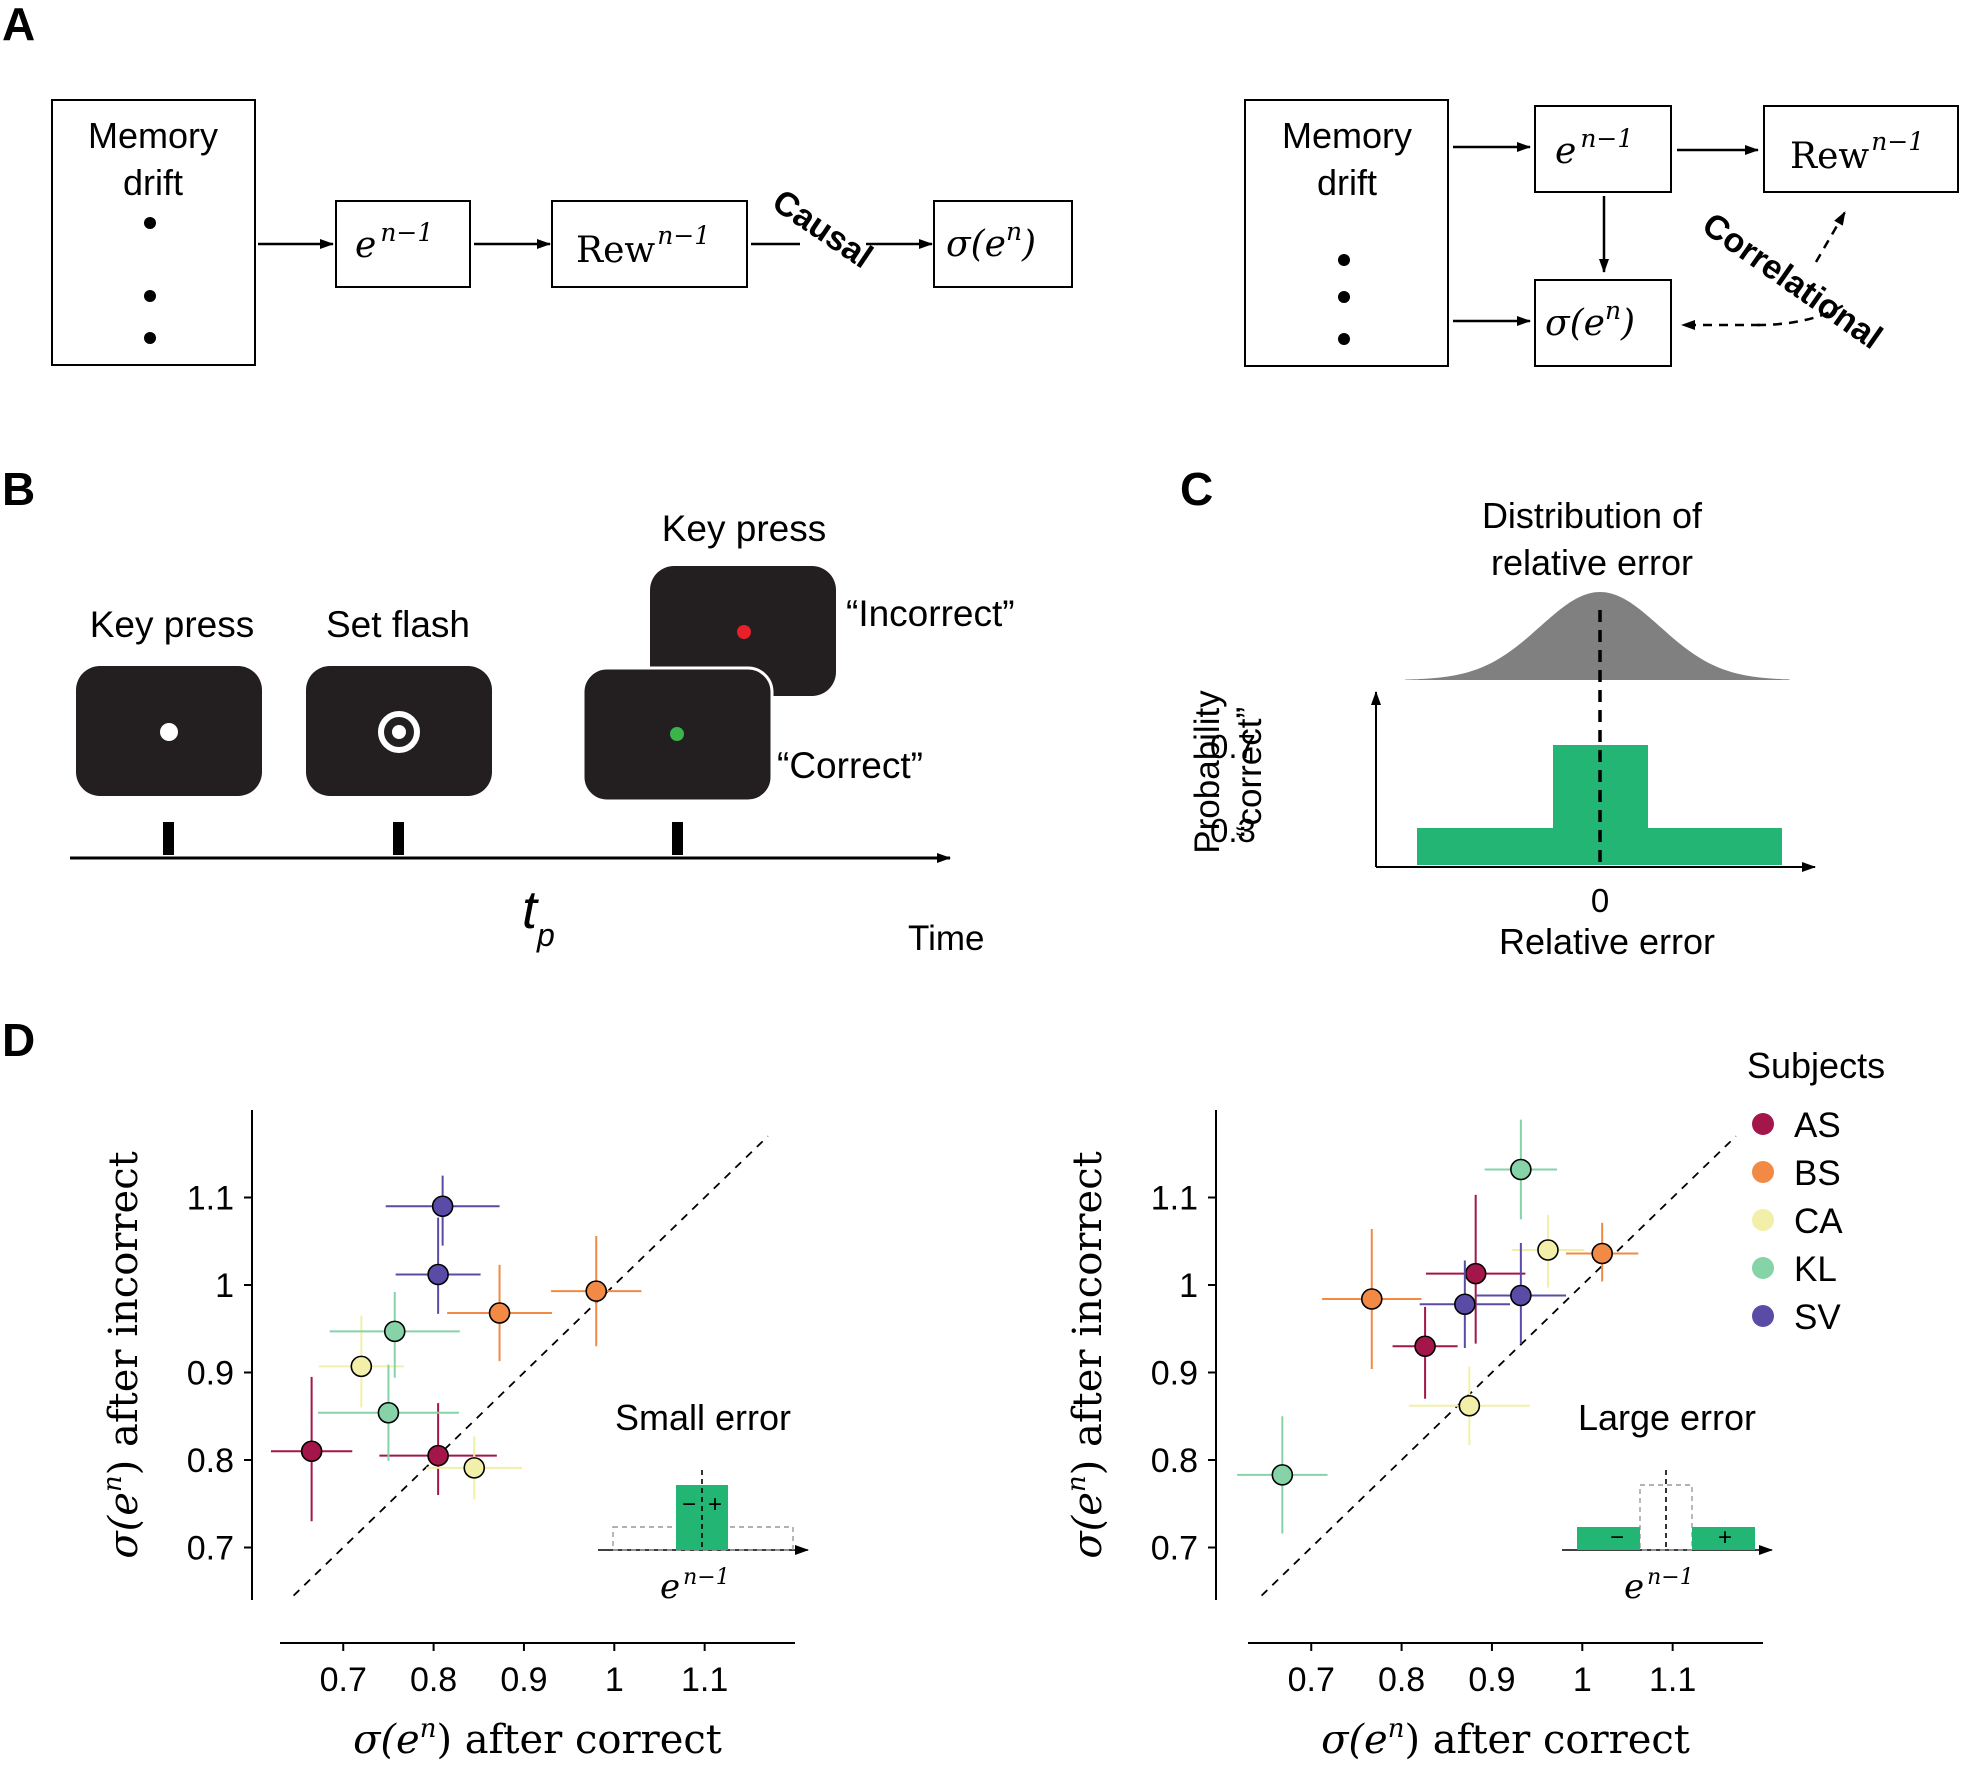 The image size is (1962, 1768). I want to click on key-press-label-2: Key press, so click(744, 528).